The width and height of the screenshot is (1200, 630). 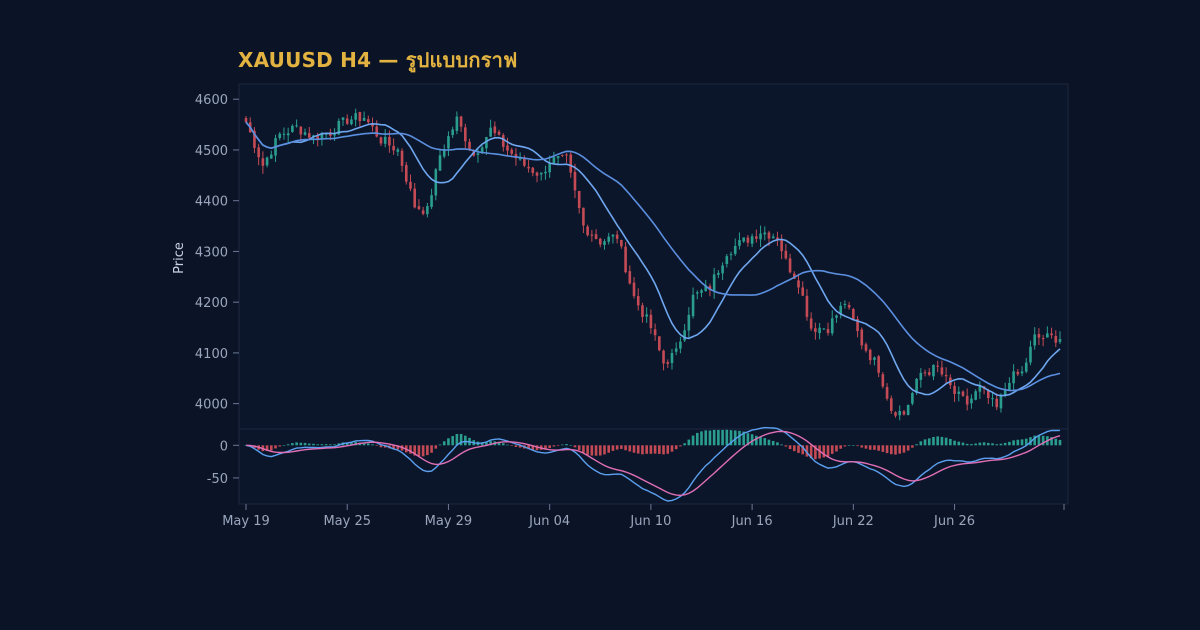 What do you see at coordinates (211, 202) in the screenshot?
I see `y-tick-label: 4400` at bounding box center [211, 202].